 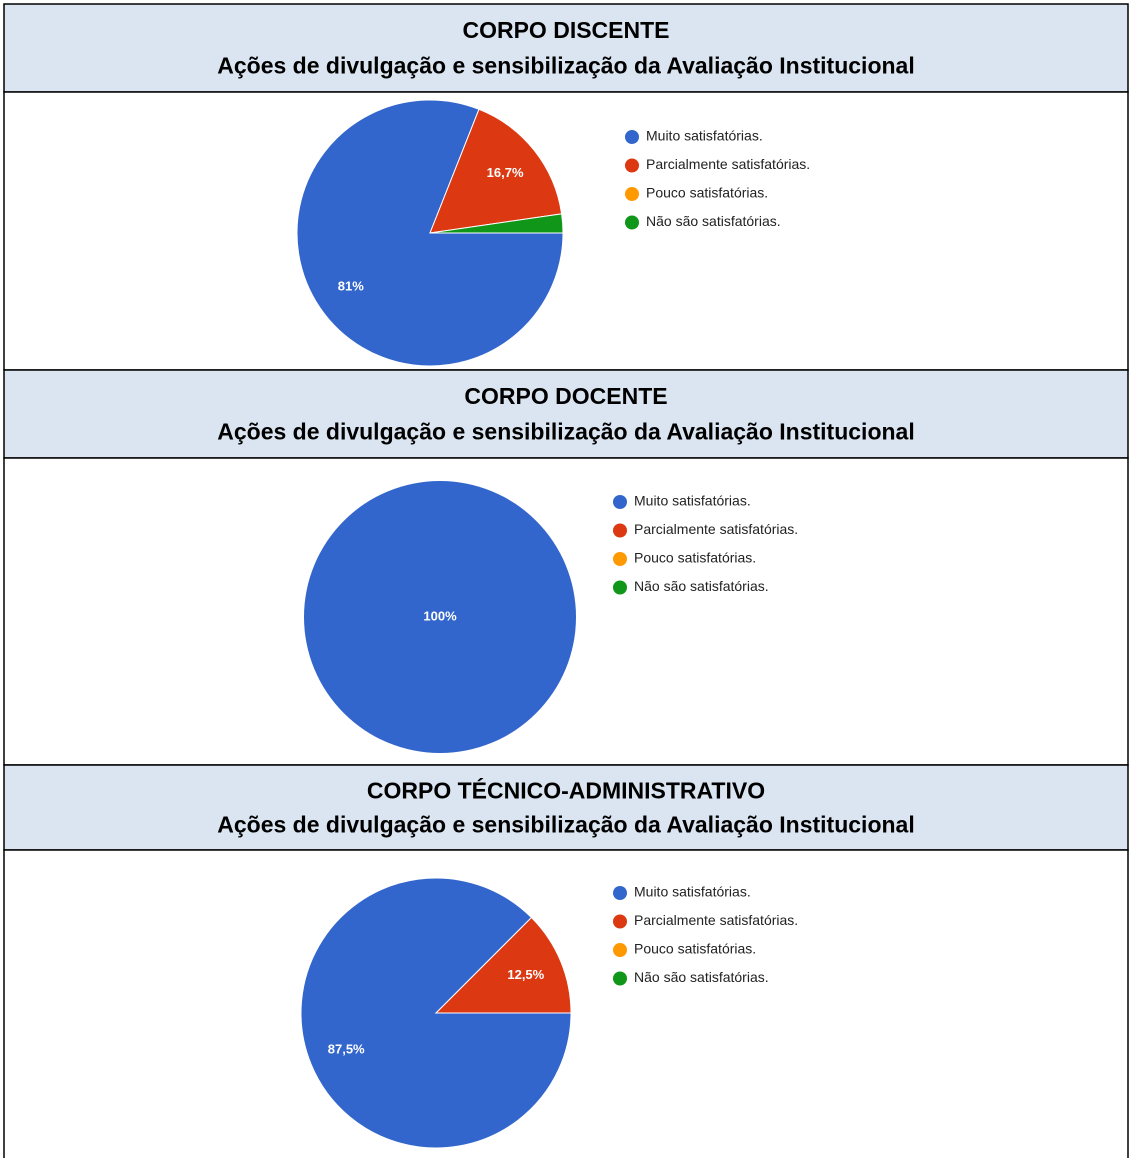 What do you see at coordinates (566, 789) in the screenshot?
I see `chart-title: CORPO TÉCNICO-ADMINISTRATIVO` at bounding box center [566, 789].